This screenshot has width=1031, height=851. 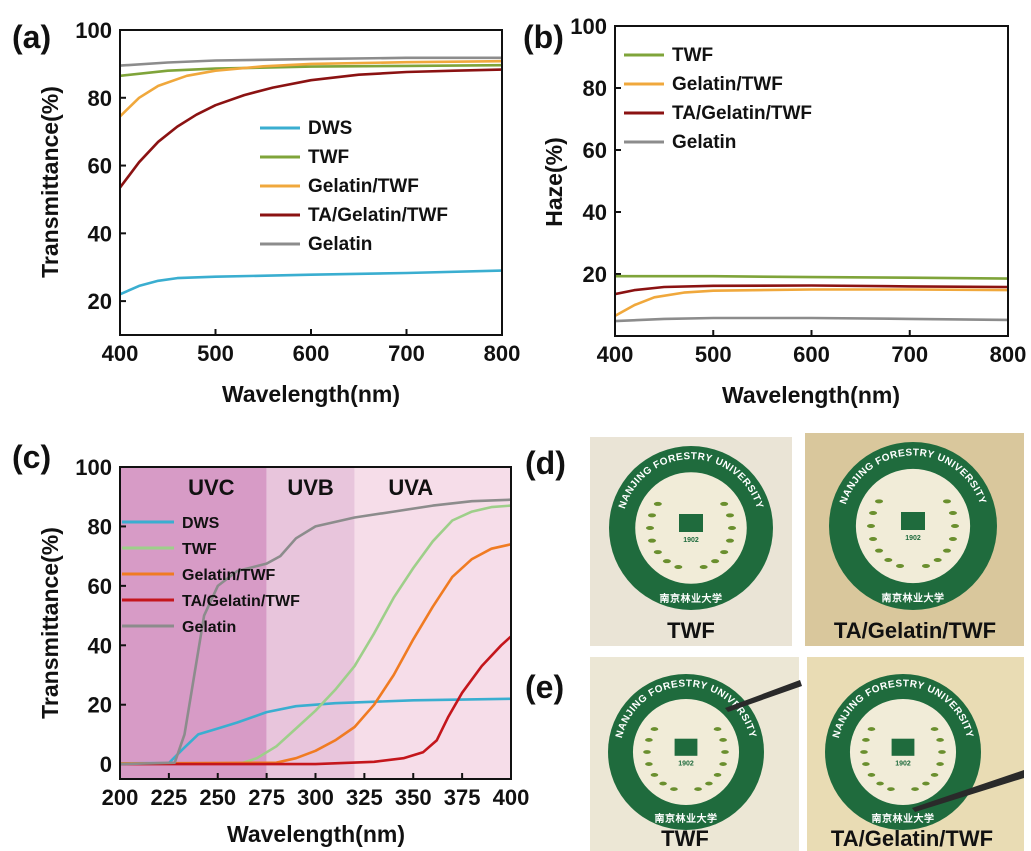 I want to click on panel-b-tag: (b), so click(x=543, y=37).